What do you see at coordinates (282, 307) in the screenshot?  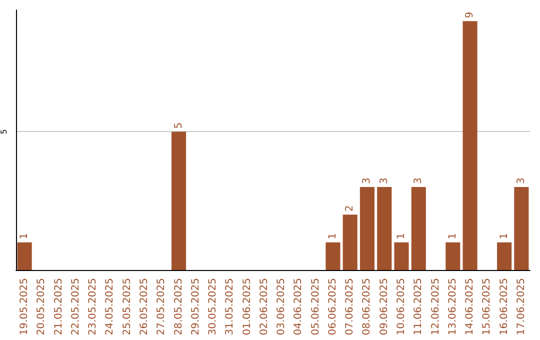 I see `x-tick-label: 03.06.2025` at bounding box center [282, 307].